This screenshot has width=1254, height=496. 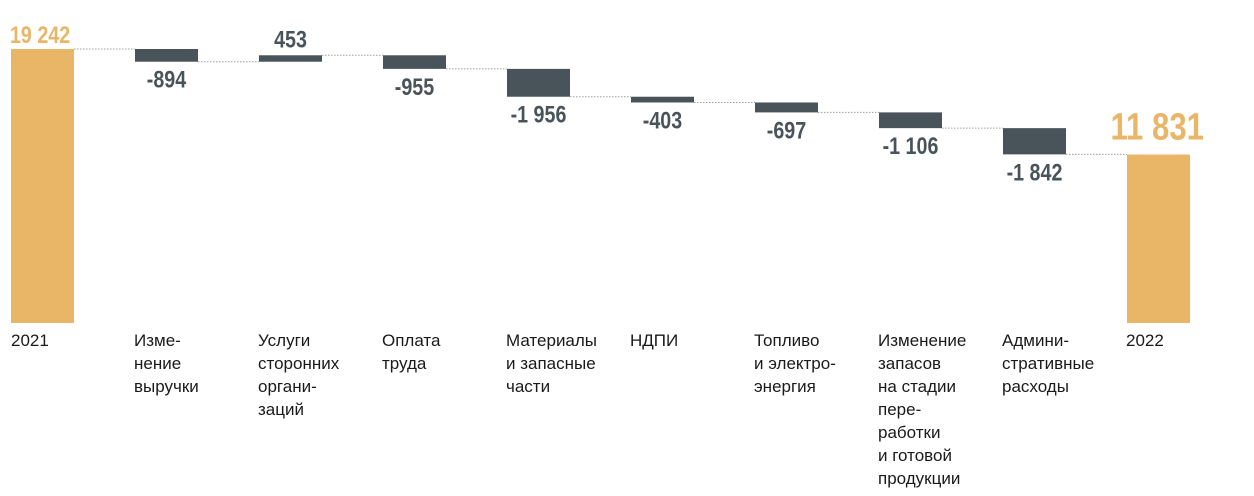 I want to click on category-label-line: части, so click(x=528, y=386).